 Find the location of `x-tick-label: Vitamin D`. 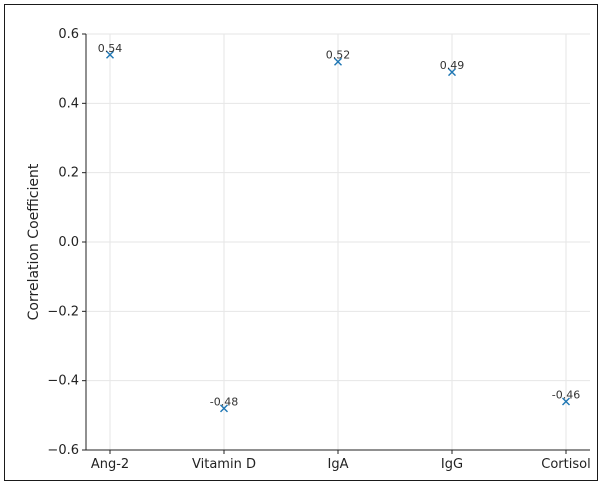

x-tick-label: Vitamin D is located at coordinates (224, 464).